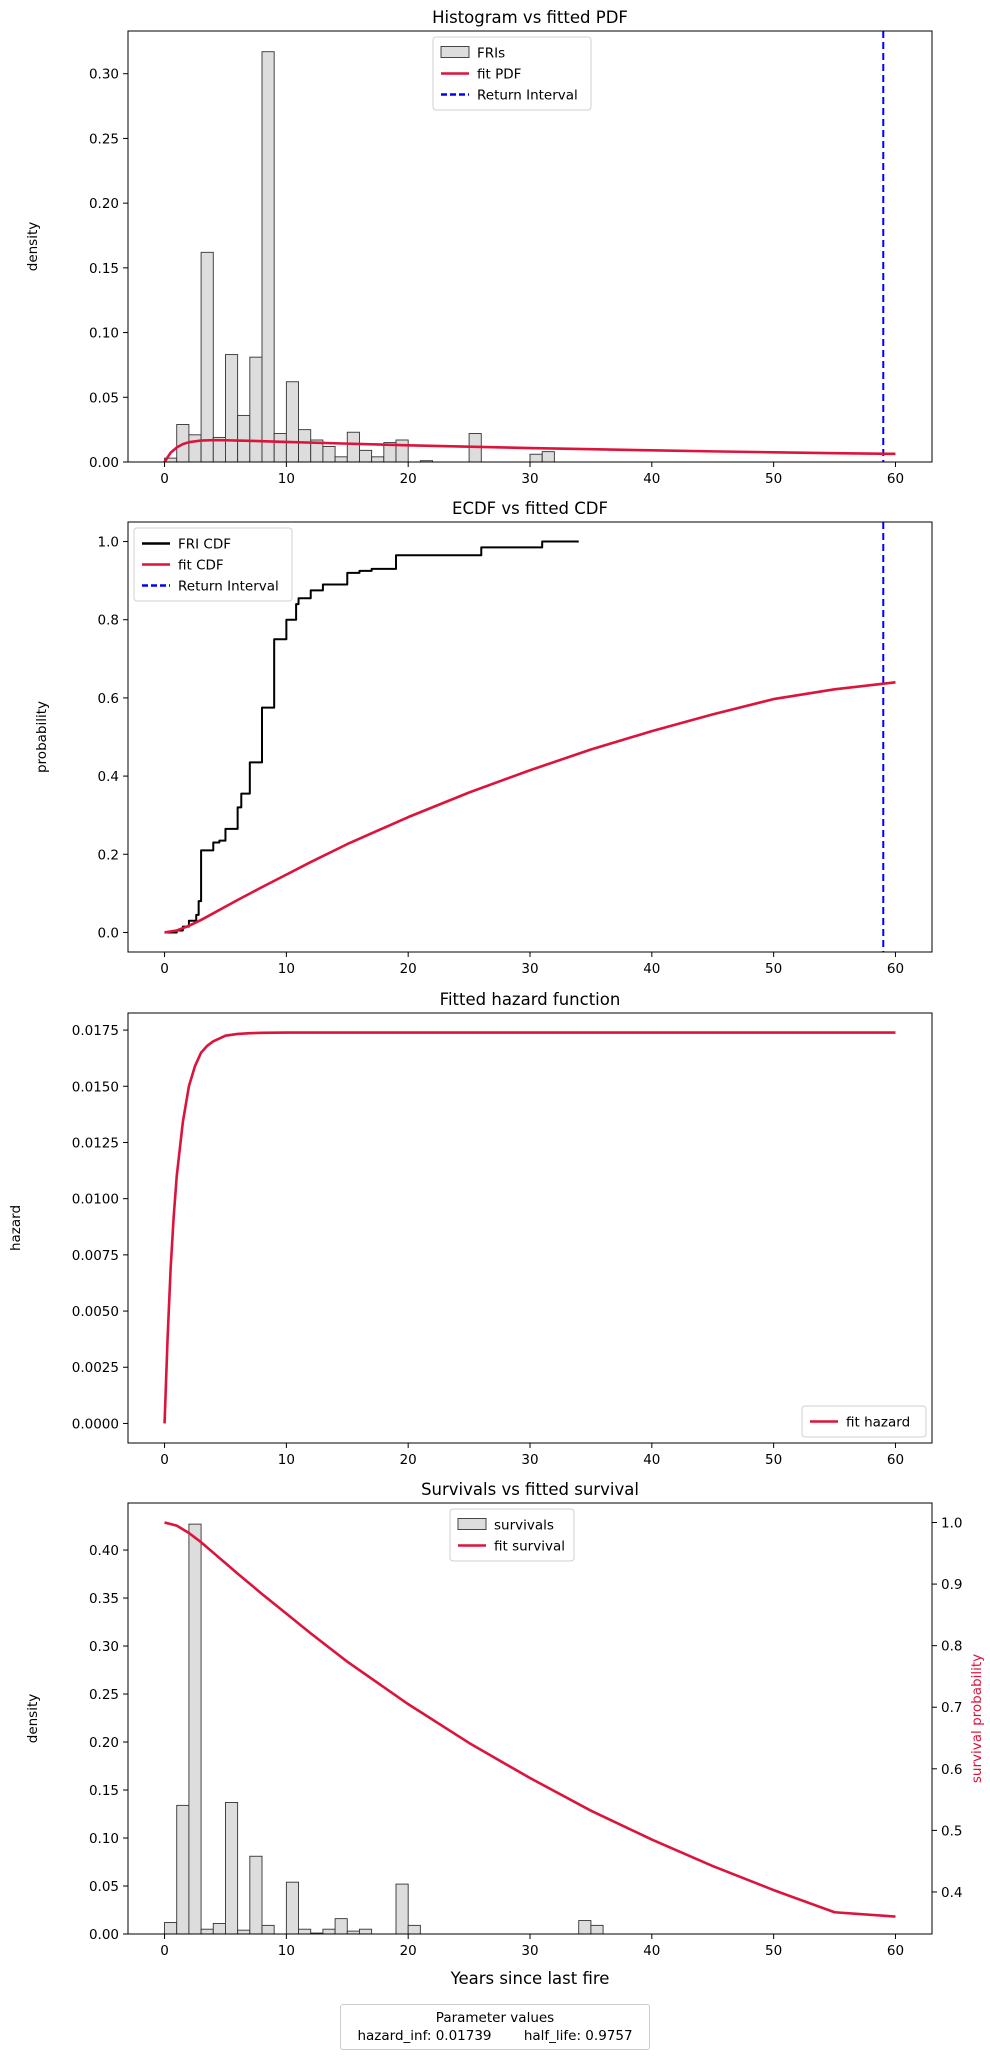 The width and height of the screenshot is (990, 2058). What do you see at coordinates (104, 204) in the screenshot?
I see `y-tick-label: 0.20` at bounding box center [104, 204].